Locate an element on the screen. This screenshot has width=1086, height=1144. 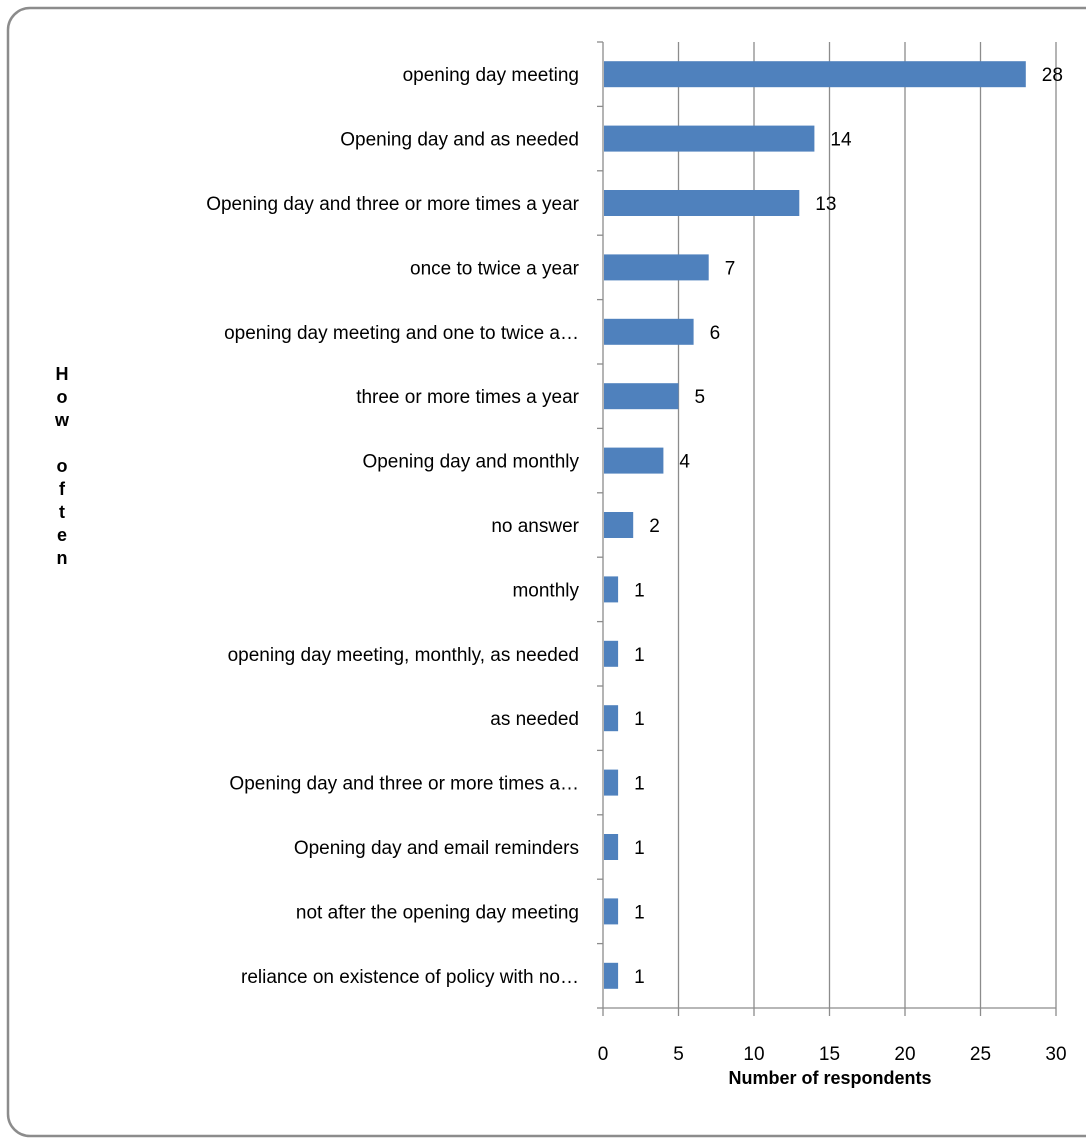
data-label: 28 is located at coordinates (1052, 75).